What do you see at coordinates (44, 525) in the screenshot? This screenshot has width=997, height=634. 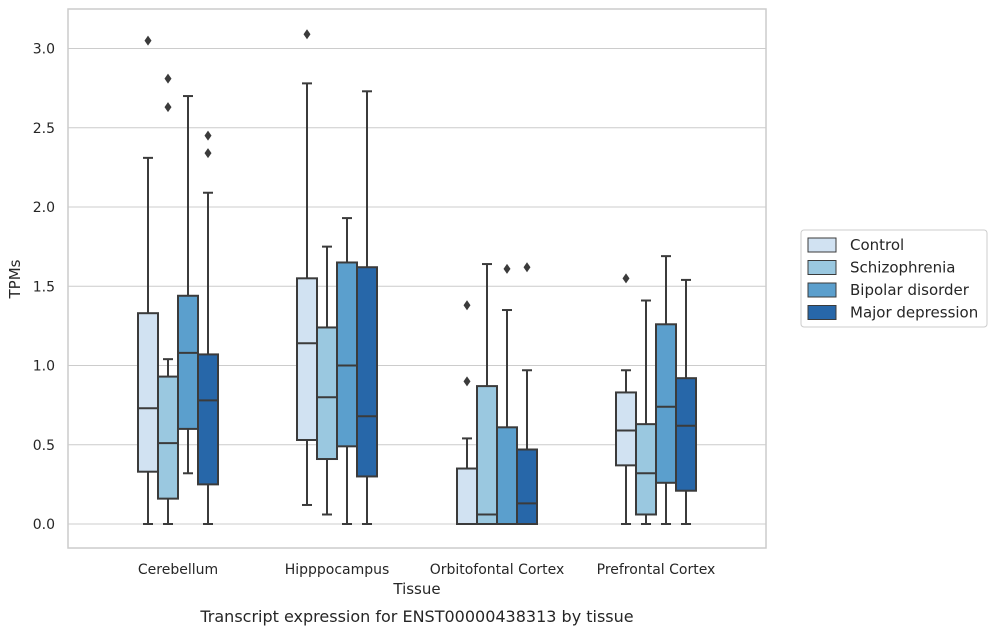 I see `y-tick-label: 0.0` at bounding box center [44, 525].